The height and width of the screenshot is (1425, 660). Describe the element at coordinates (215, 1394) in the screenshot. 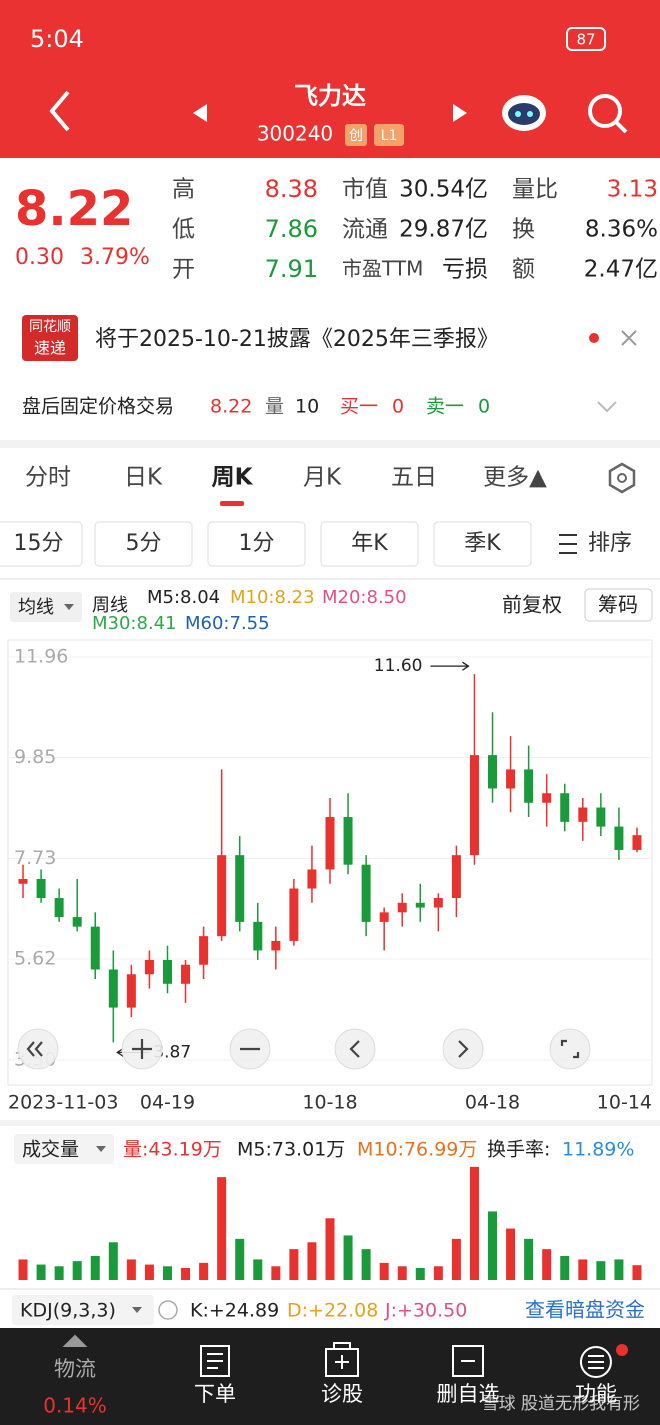

I see `nav-label: 下单` at that location.